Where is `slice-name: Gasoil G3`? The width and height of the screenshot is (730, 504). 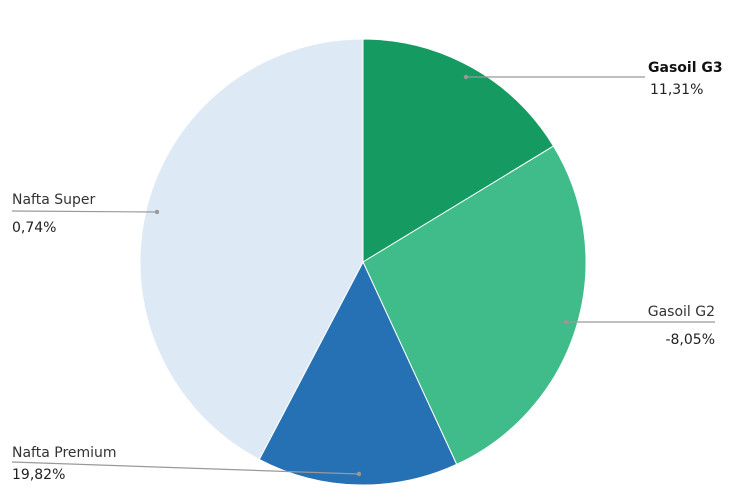
slice-name: Gasoil G3 is located at coordinates (685, 68).